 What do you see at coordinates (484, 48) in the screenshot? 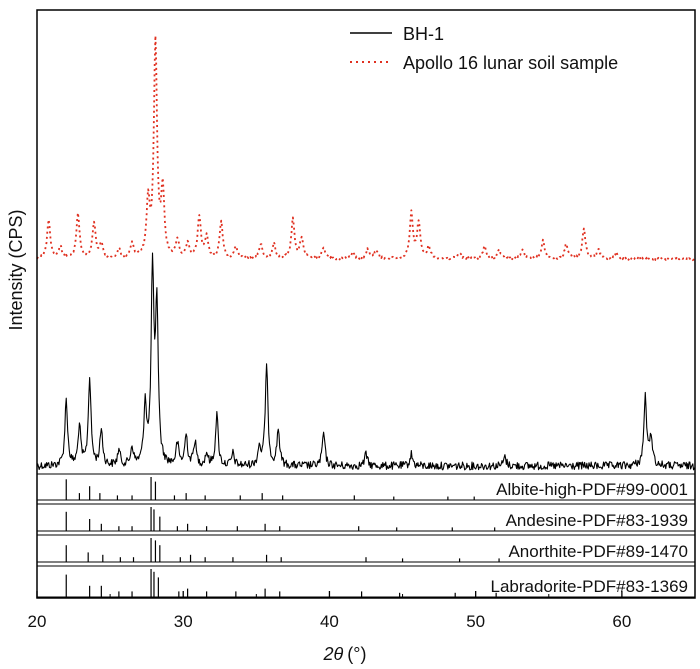
I see `legend: BH-1 Apollo 16 lunar soil sample` at bounding box center [484, 48].